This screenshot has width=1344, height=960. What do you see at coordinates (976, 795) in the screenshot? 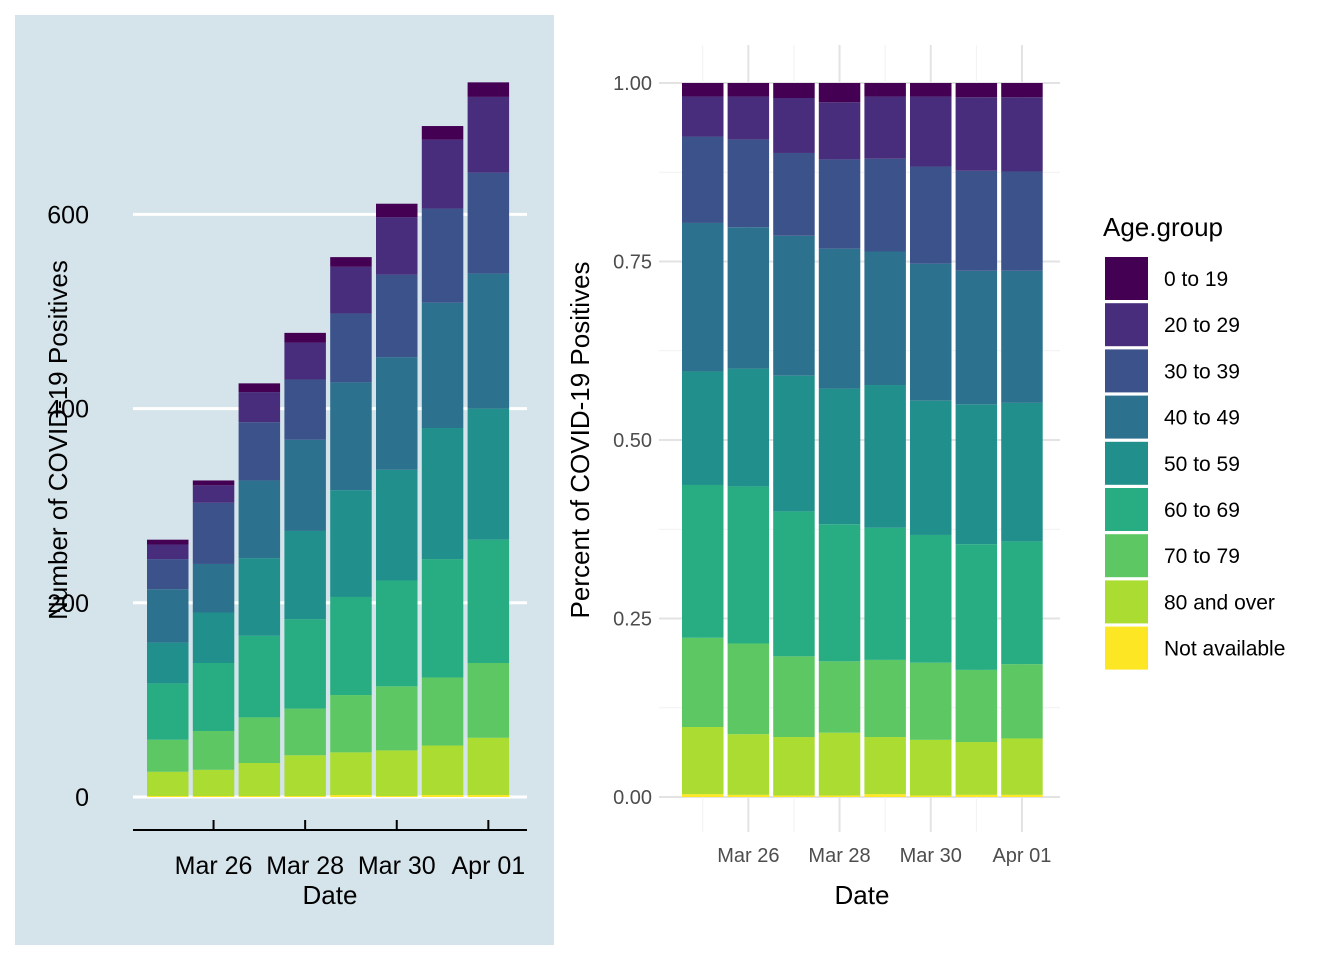
I see `bar-percent-mar-31-not-available` at bounding box center [976, 795].